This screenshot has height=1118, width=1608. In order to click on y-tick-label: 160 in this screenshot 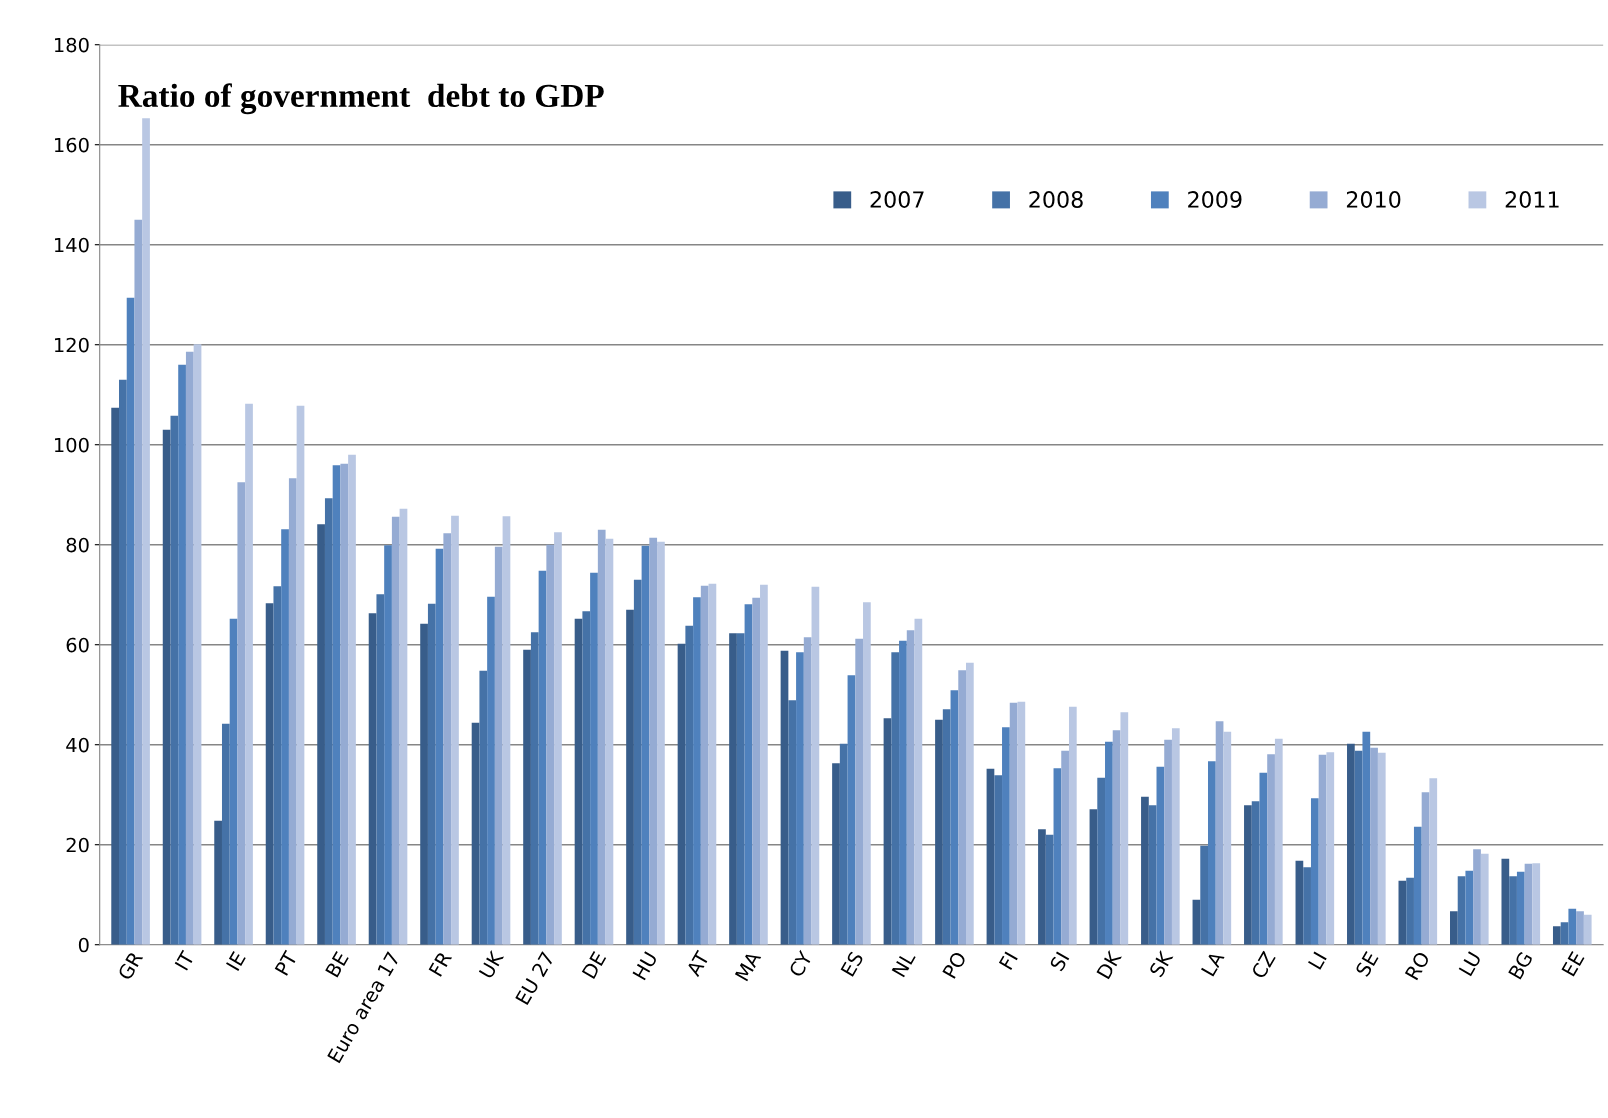, I will do `click(72, 145)`.